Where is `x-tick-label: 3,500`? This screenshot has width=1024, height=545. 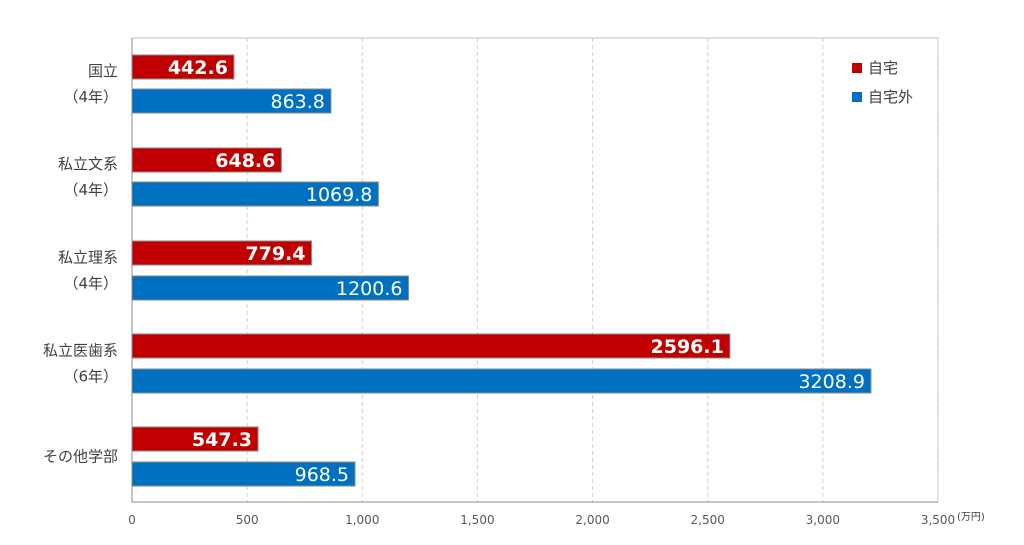 x-tick-label: 3,500 is located at coordinates (938, 520).